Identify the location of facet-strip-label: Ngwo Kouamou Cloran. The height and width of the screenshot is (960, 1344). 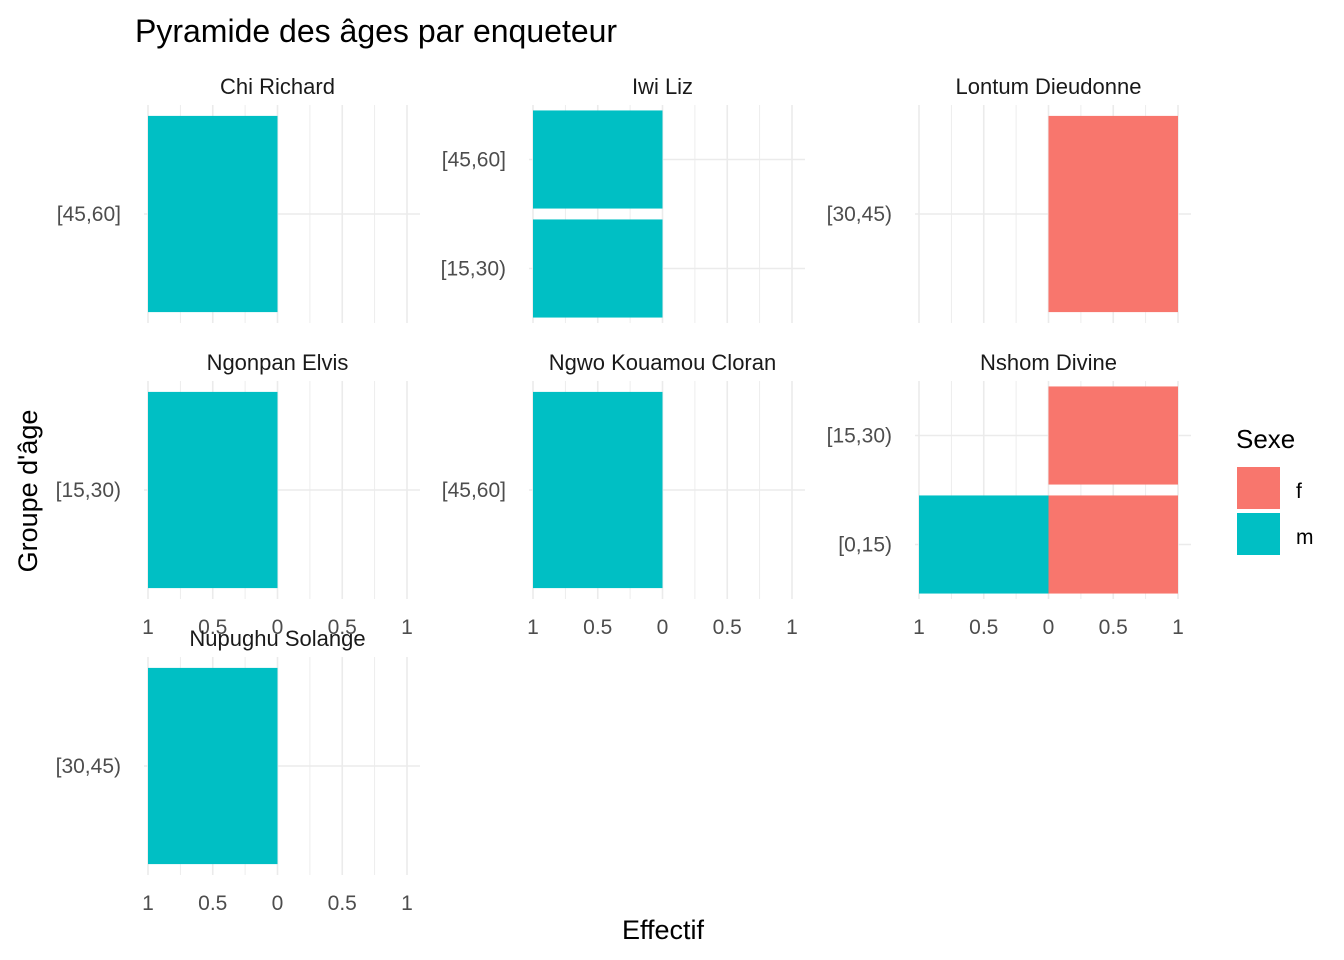
(662, 362).